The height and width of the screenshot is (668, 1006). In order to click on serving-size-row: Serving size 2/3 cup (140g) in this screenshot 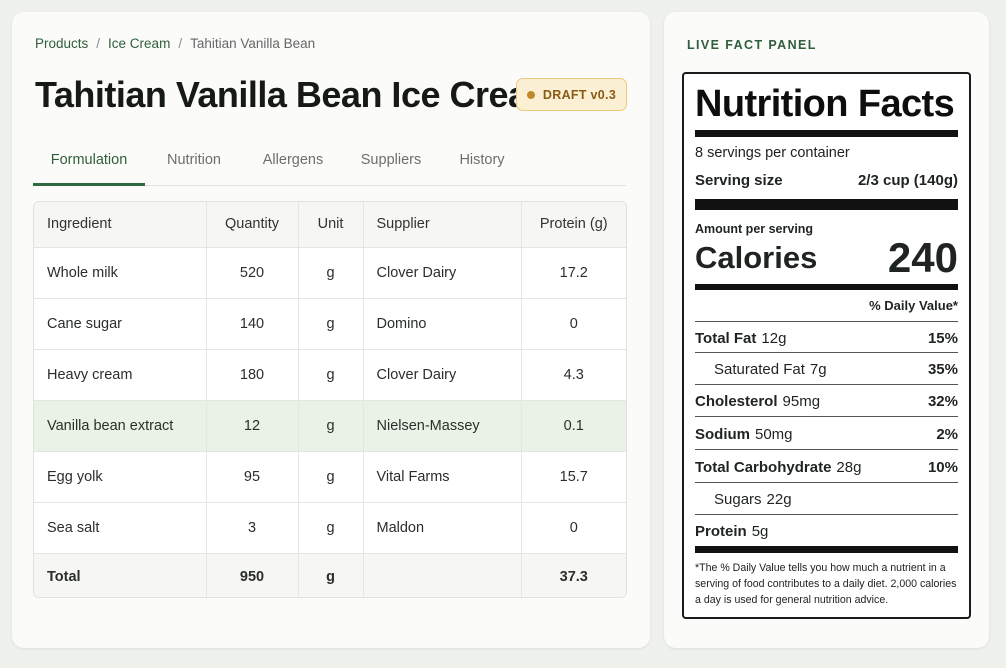, I will do `click(826, 180)`.